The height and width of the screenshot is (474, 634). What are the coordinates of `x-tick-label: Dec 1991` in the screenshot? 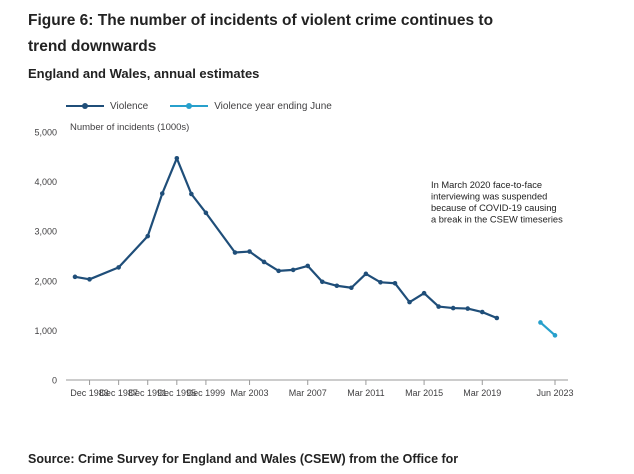 It's located at (147, 393).